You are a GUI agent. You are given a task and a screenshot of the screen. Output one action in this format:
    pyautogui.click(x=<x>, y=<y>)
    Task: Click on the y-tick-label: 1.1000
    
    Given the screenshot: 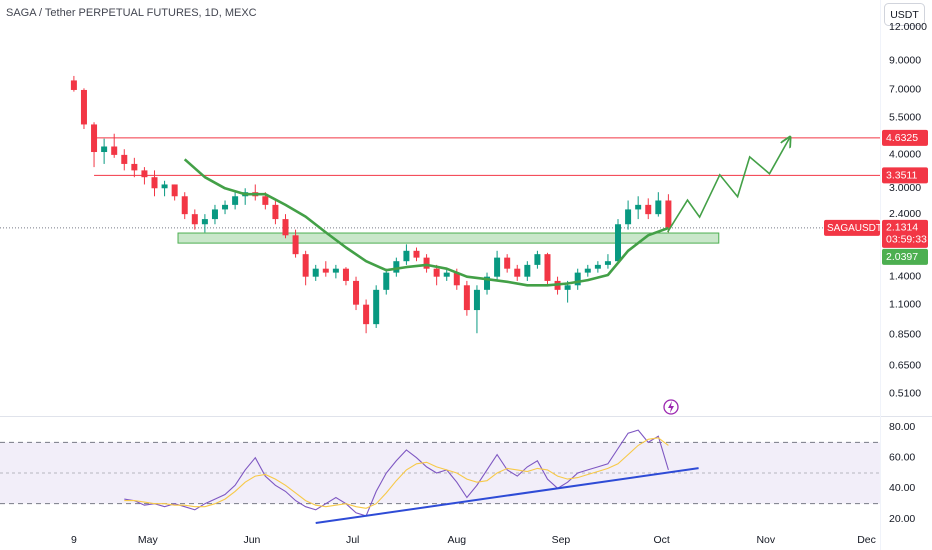 What is the action you would take?
    pyautogui.click(x=905, y=304)
    